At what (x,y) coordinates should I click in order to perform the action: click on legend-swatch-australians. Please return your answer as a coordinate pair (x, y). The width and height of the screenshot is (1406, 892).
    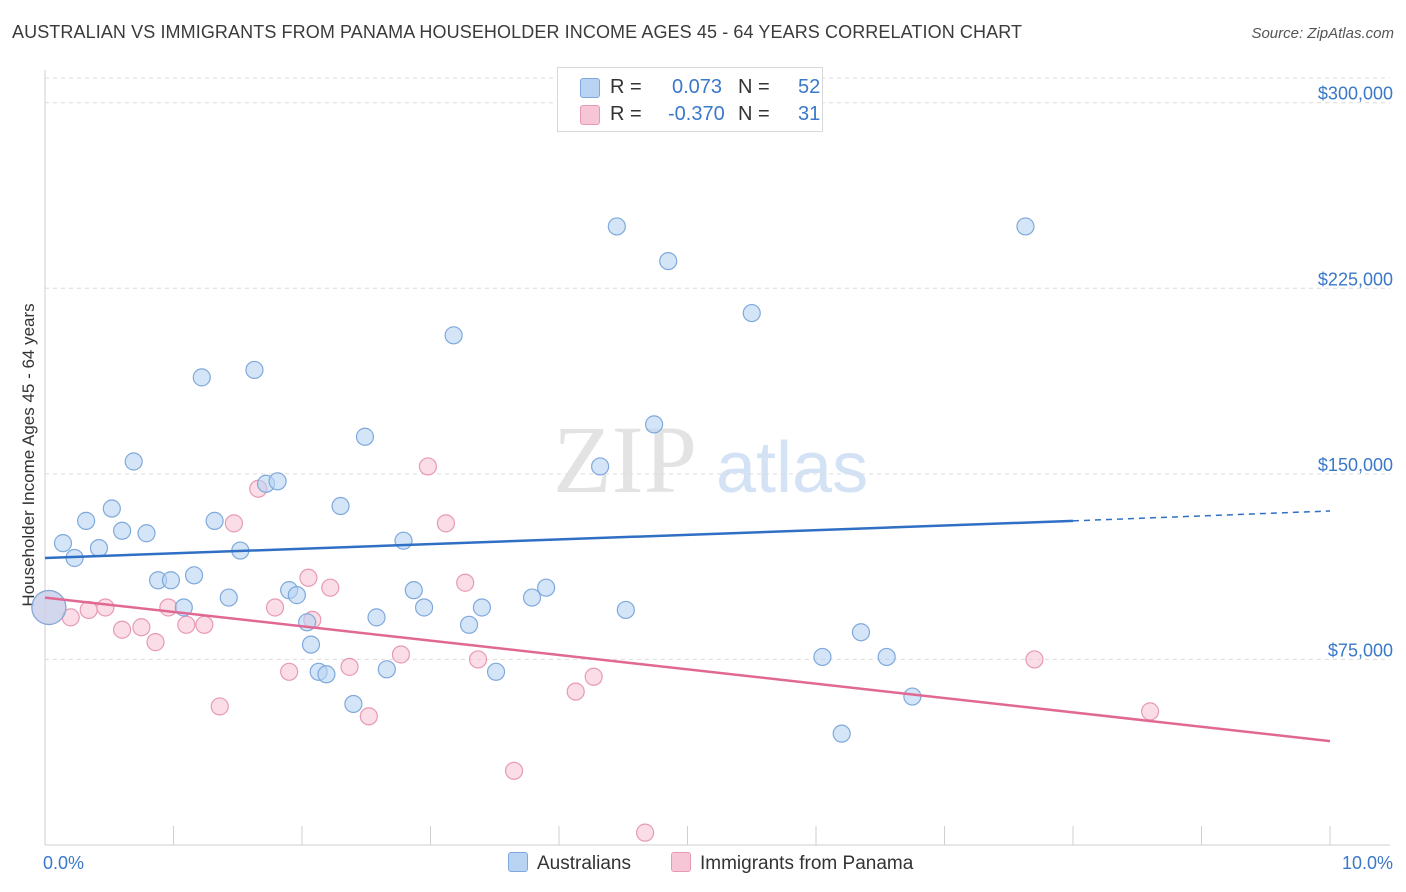
    Looking at the image, I should click on (590, 88).